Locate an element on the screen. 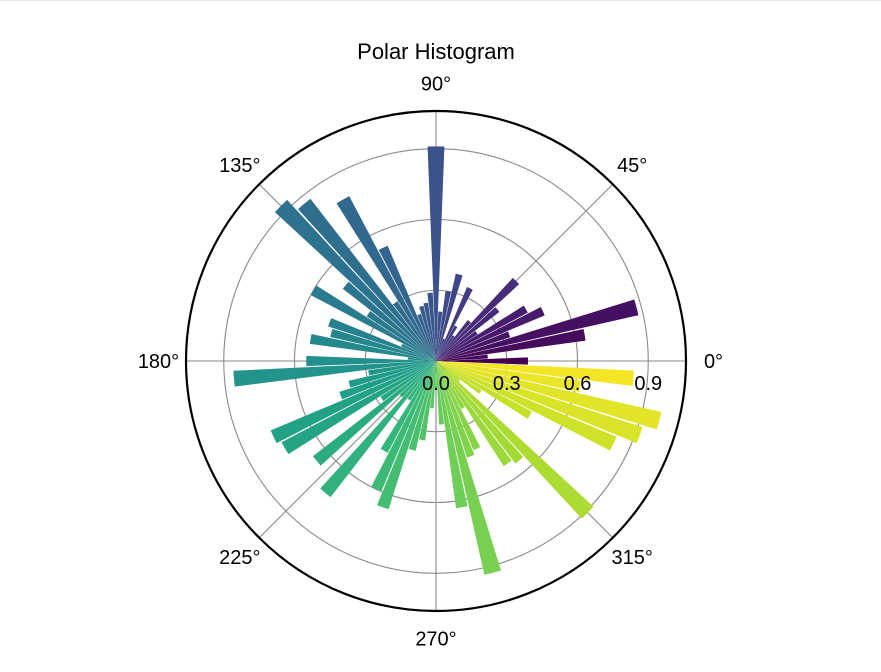 This screenshot has height=672, width=881. radial-tick-label: 0.6 is located at coordinates (578, 384).